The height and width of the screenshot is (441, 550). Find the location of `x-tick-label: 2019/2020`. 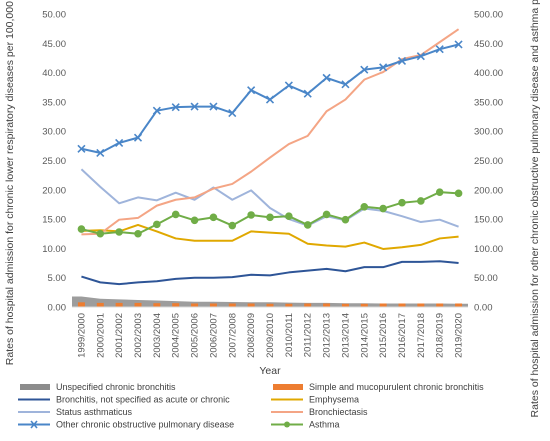

x-tick-label: 2019/2020 is located at coordinates (459, 335).